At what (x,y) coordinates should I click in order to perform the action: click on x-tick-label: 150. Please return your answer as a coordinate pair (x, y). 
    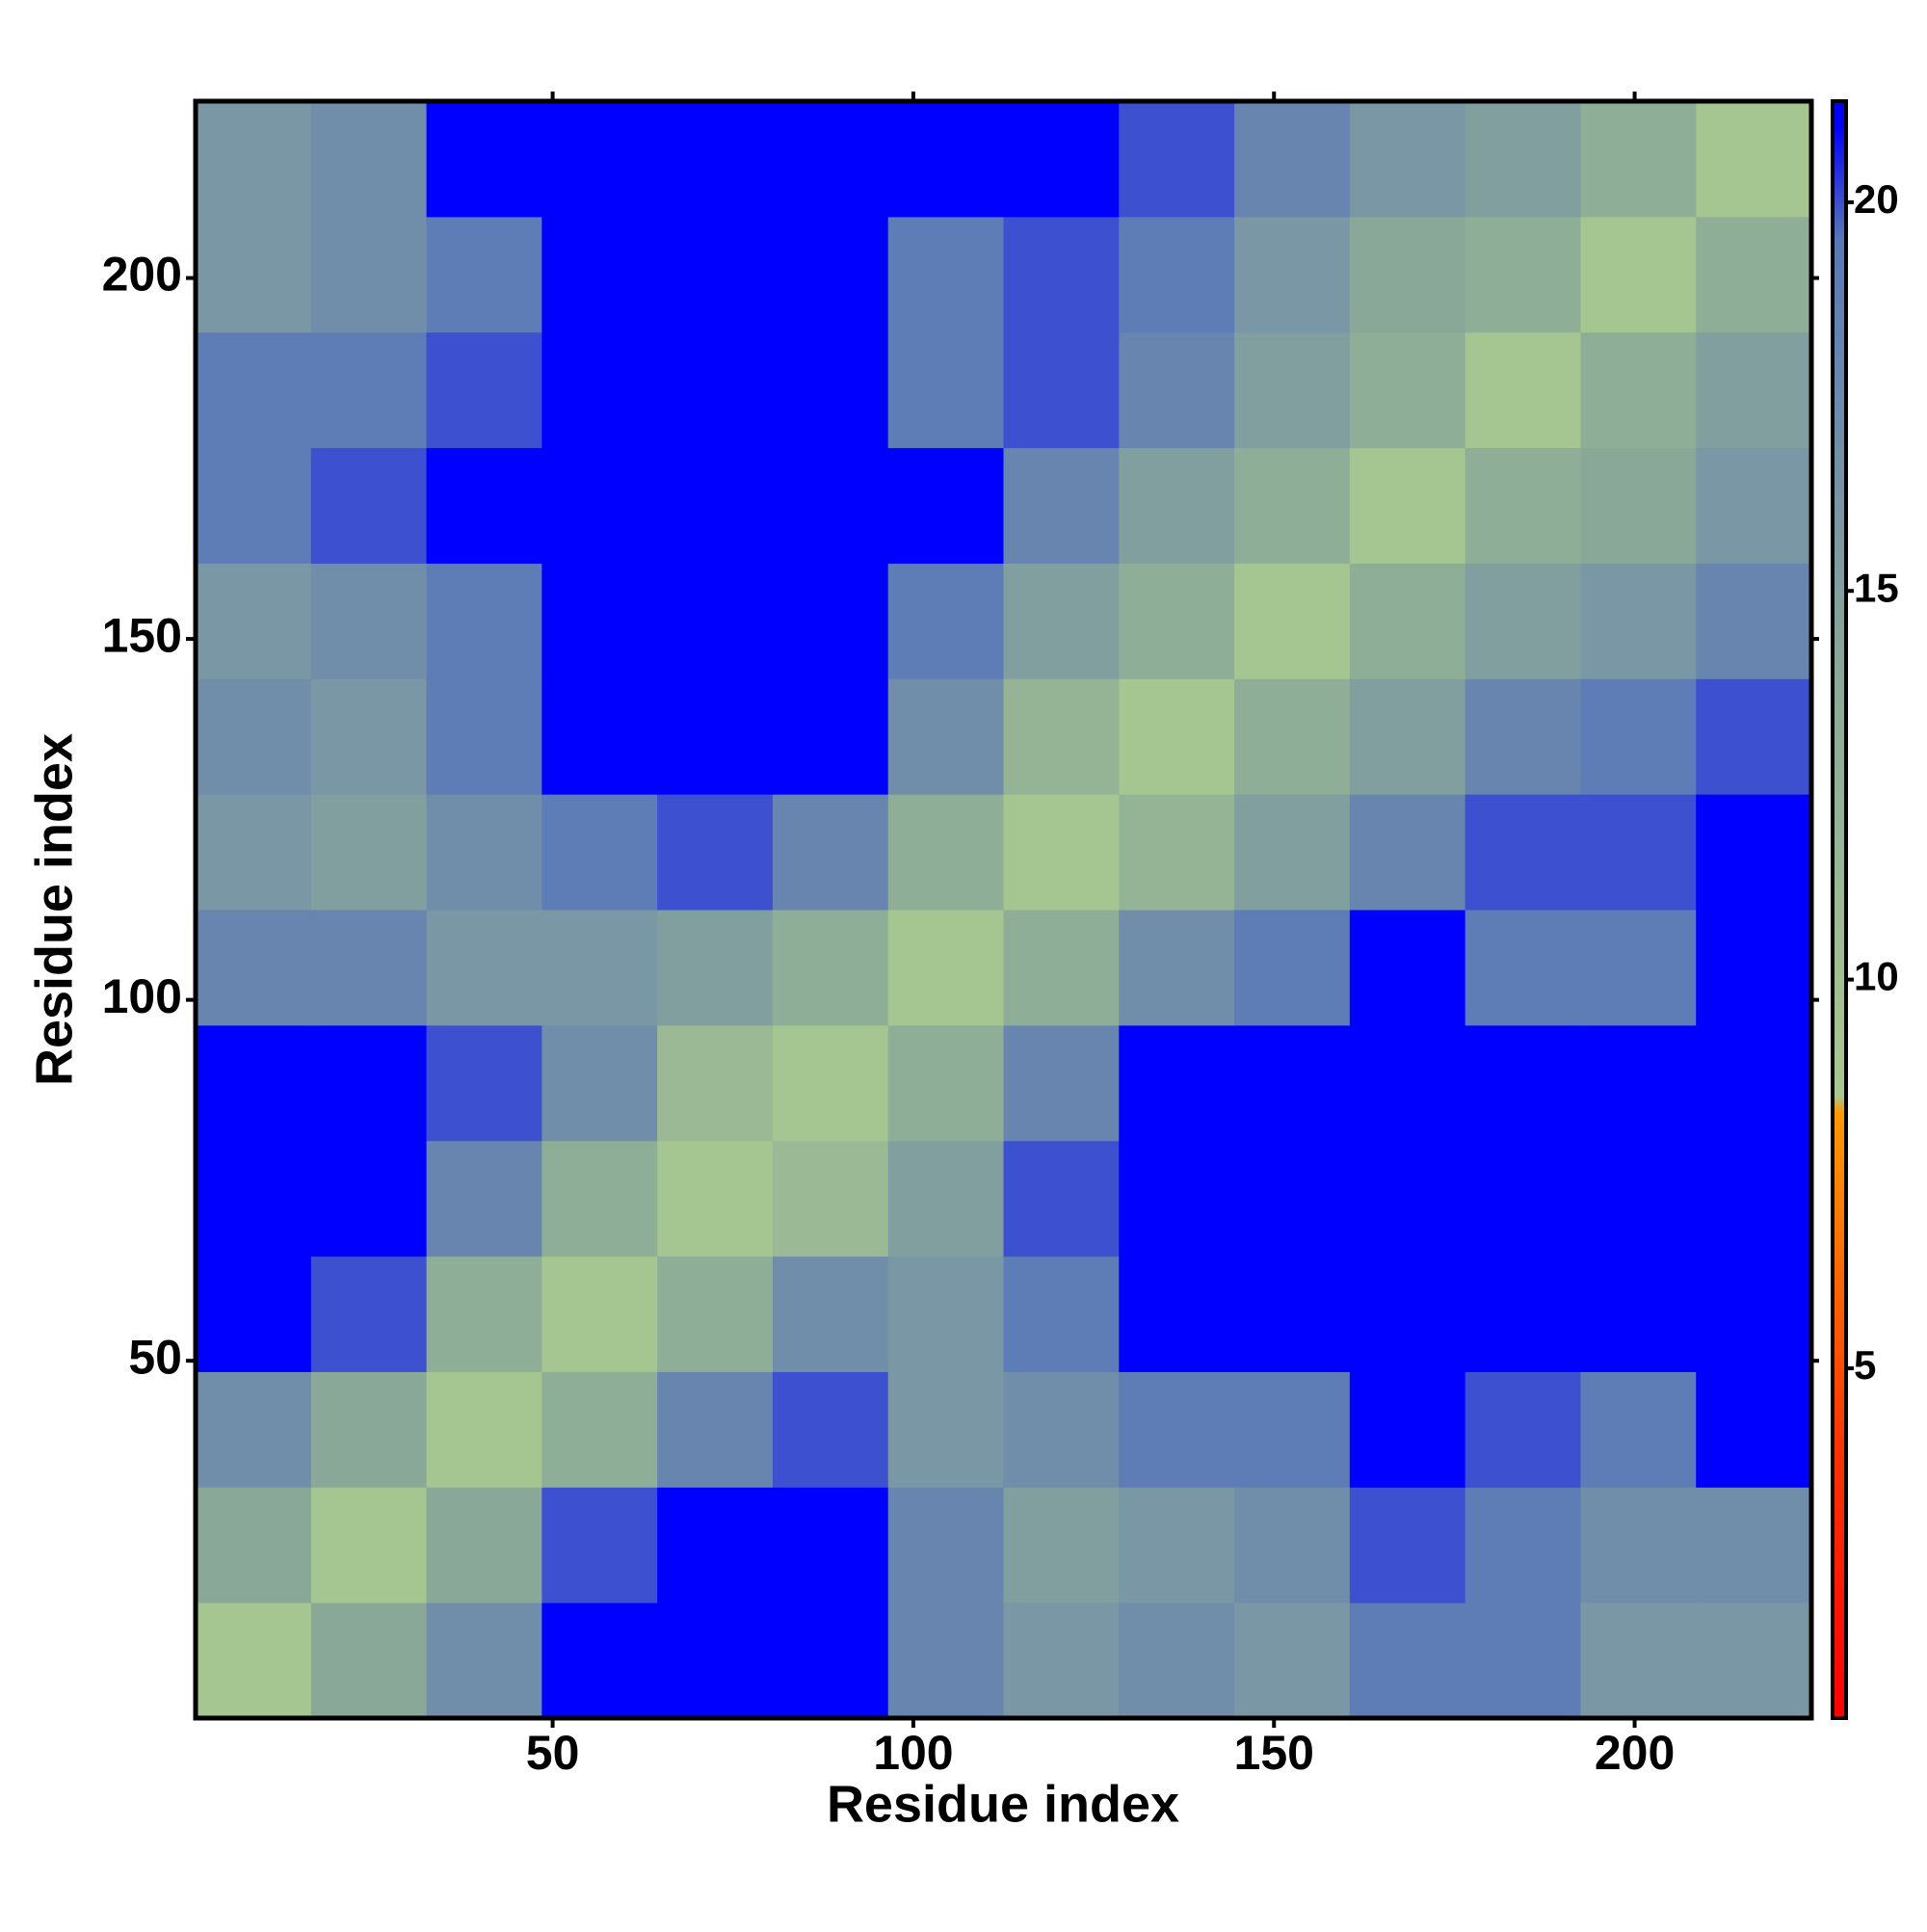
    Looking at the image, I should click on (1274, 1753).